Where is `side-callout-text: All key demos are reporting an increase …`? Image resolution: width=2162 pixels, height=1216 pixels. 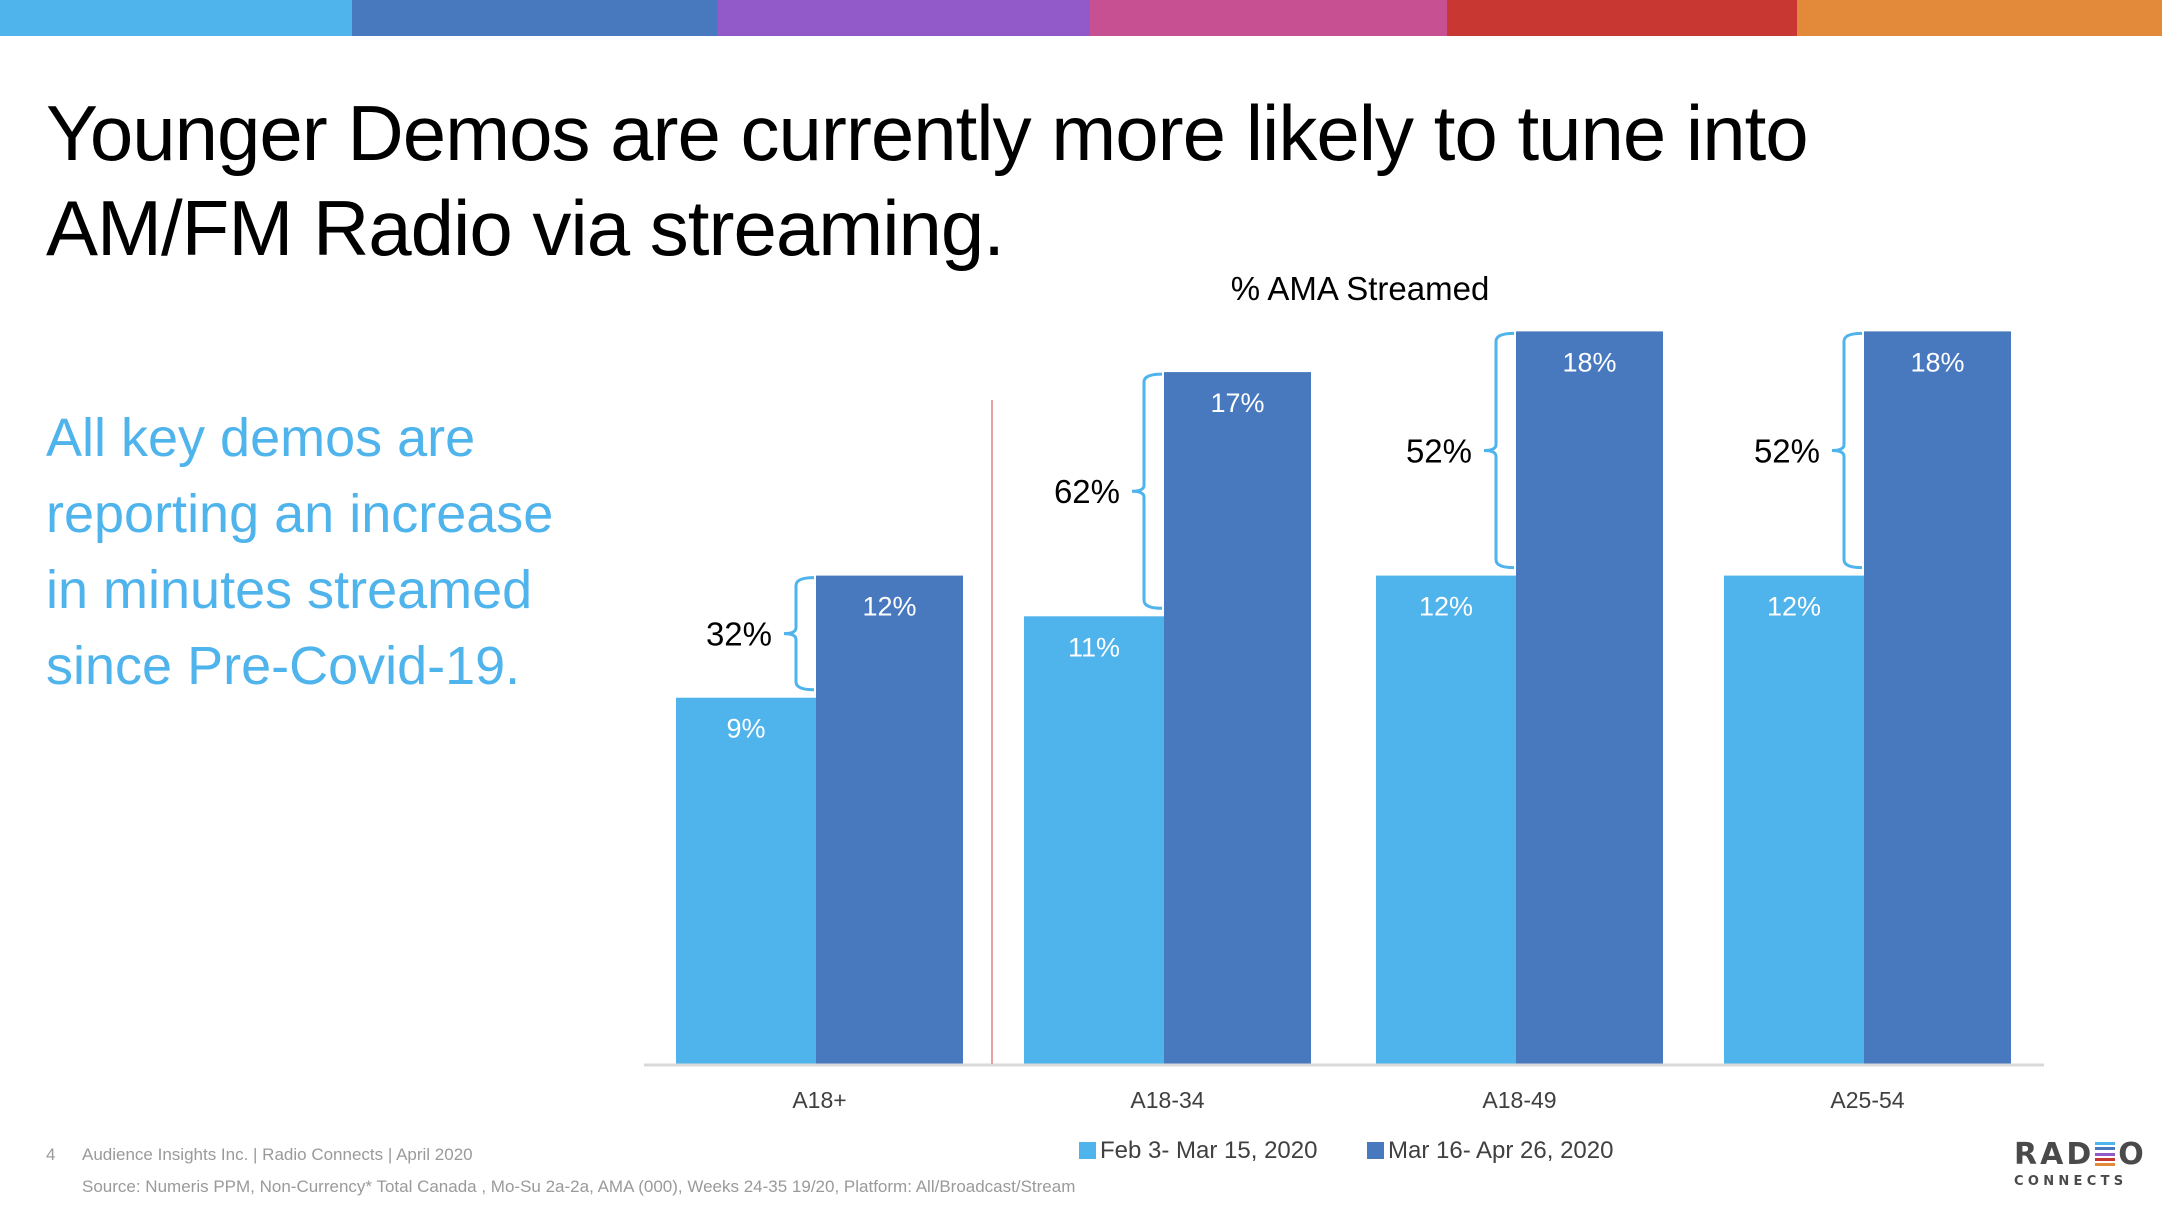
side-callout-text: All key demos are reporting an increase … is located at coordinates (300, 552).